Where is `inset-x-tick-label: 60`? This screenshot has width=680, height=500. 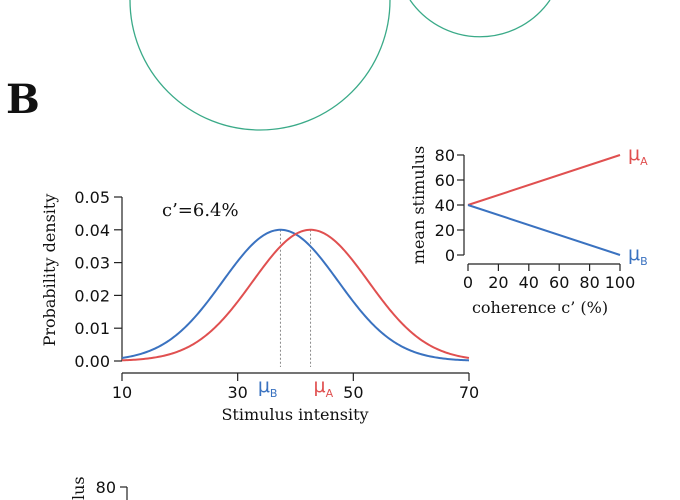 inset-x-tick-label: 60 is located at coordinates (559, 282).